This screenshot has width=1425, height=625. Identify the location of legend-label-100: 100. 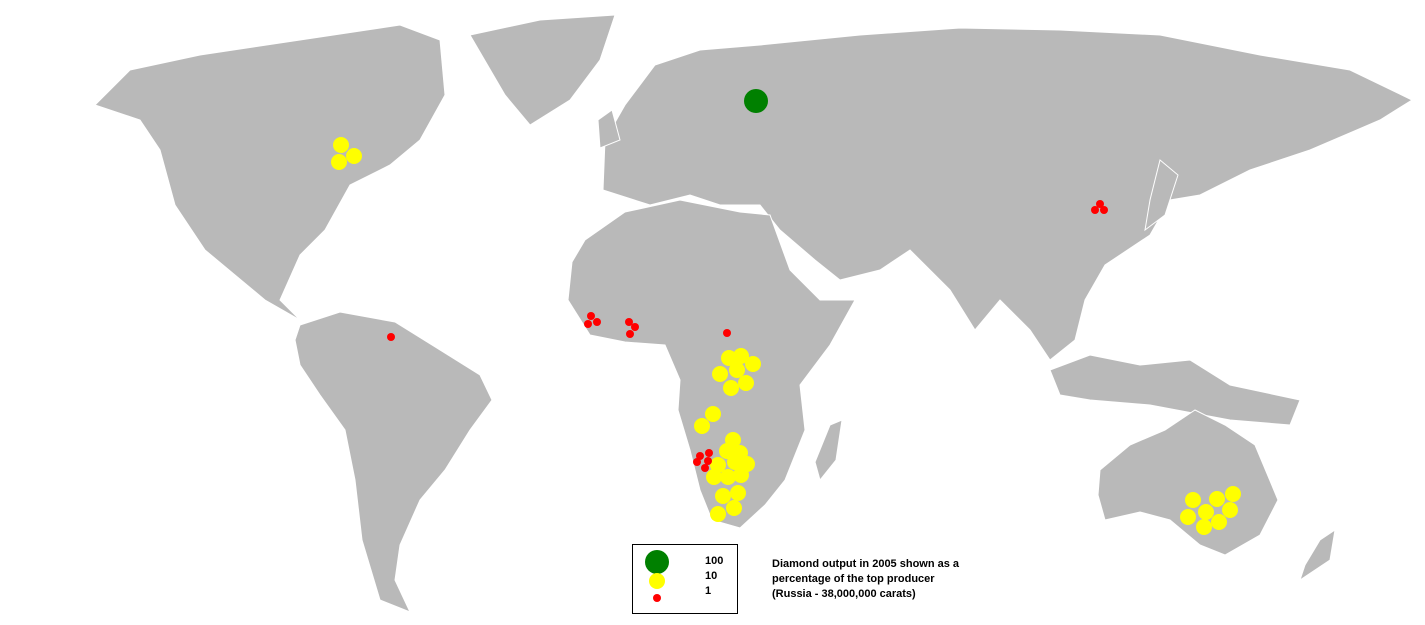
(714, 561).